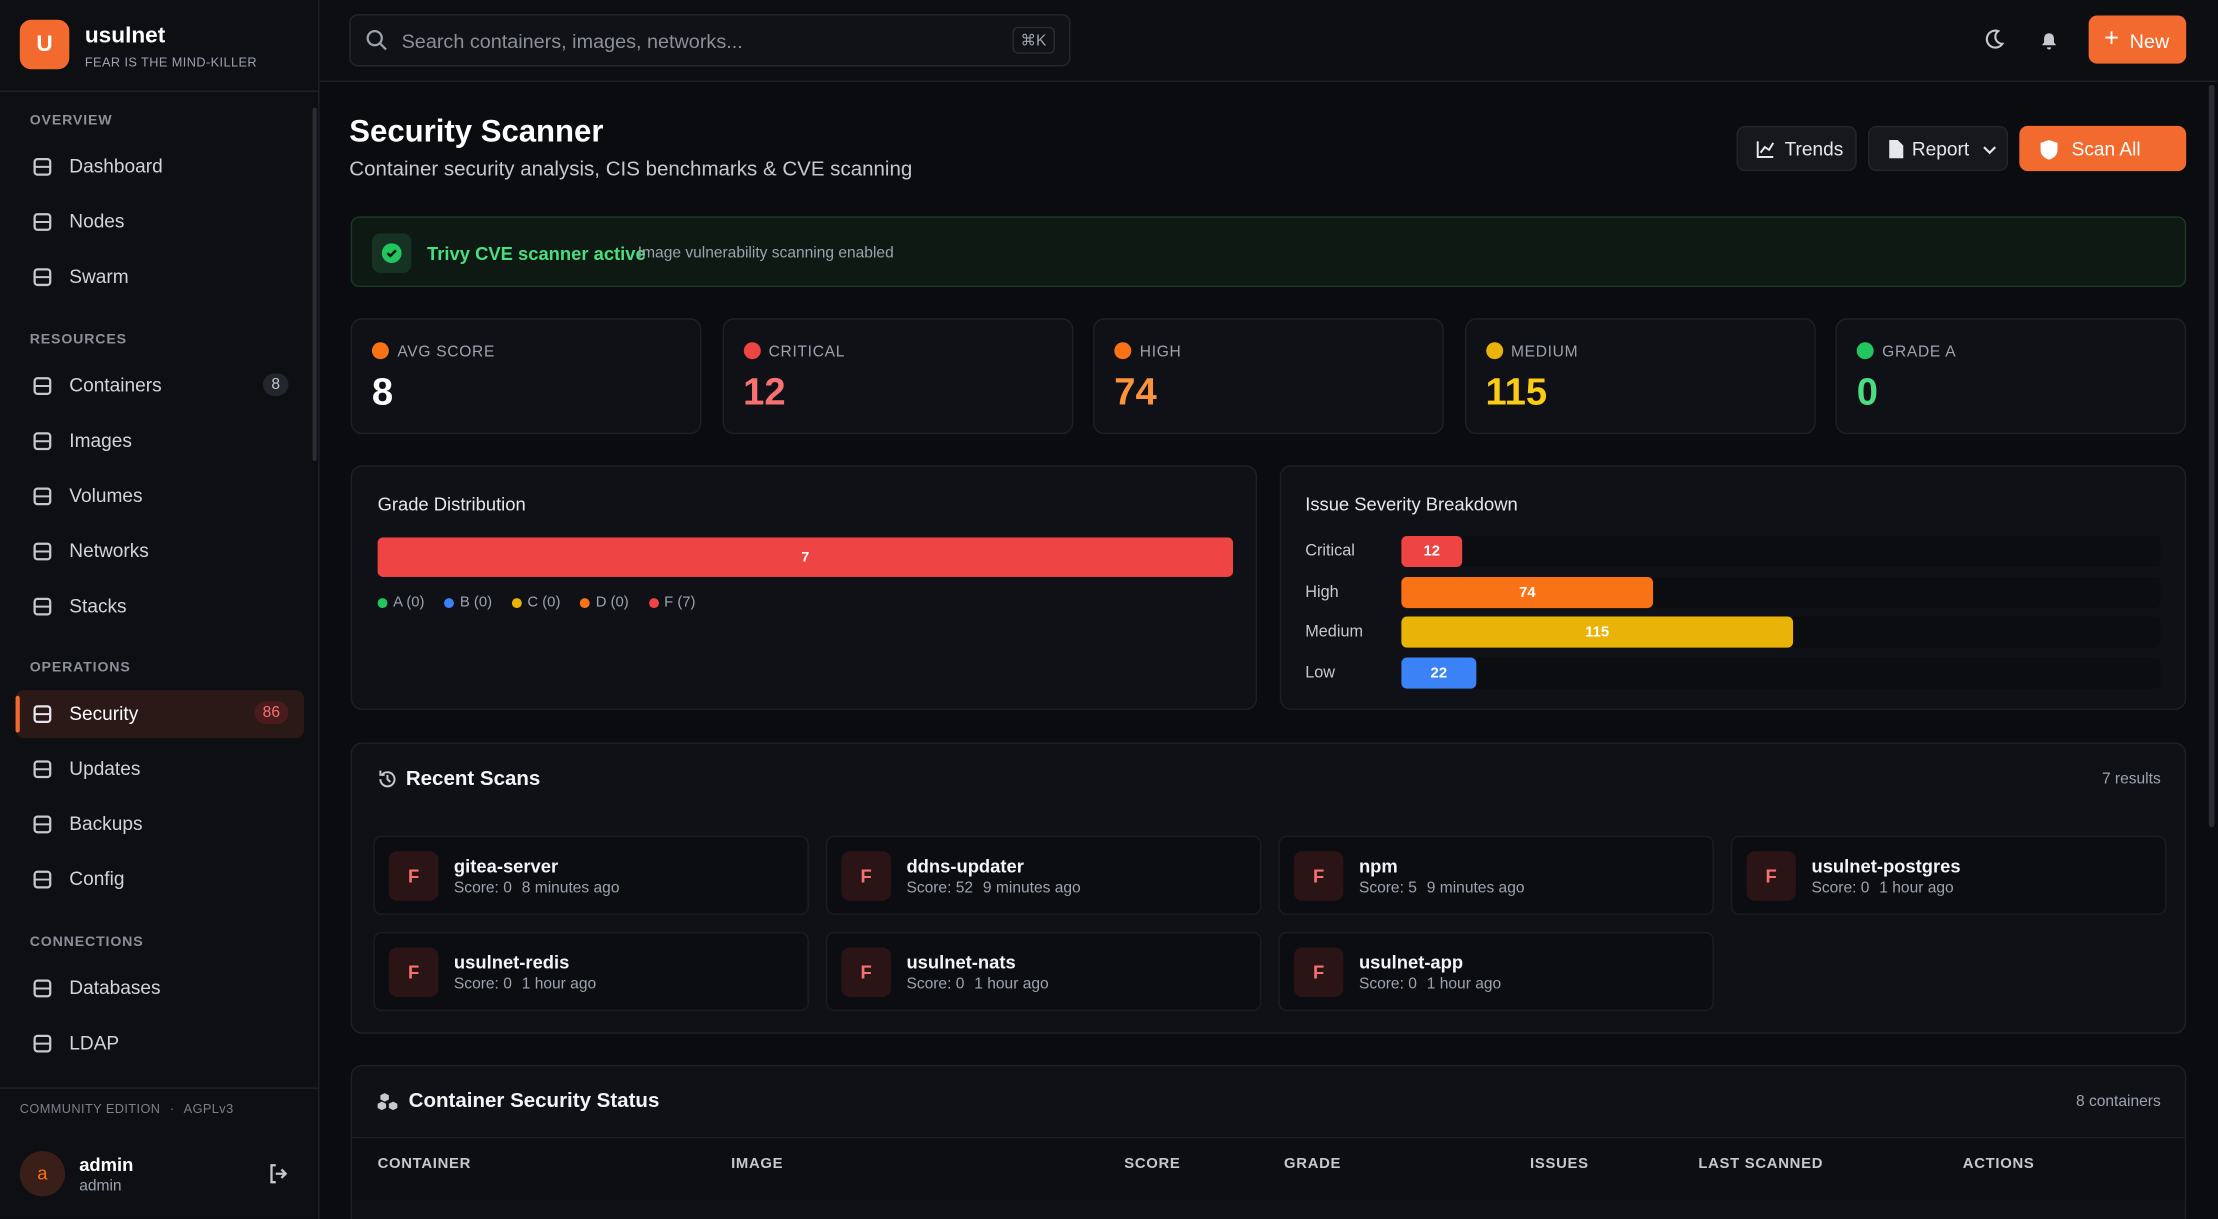 The image size is (2218, 1219). Describe the element at coordinates (424, 1164) in the screenshot. I see `column-header: CONTAINER` at that location.